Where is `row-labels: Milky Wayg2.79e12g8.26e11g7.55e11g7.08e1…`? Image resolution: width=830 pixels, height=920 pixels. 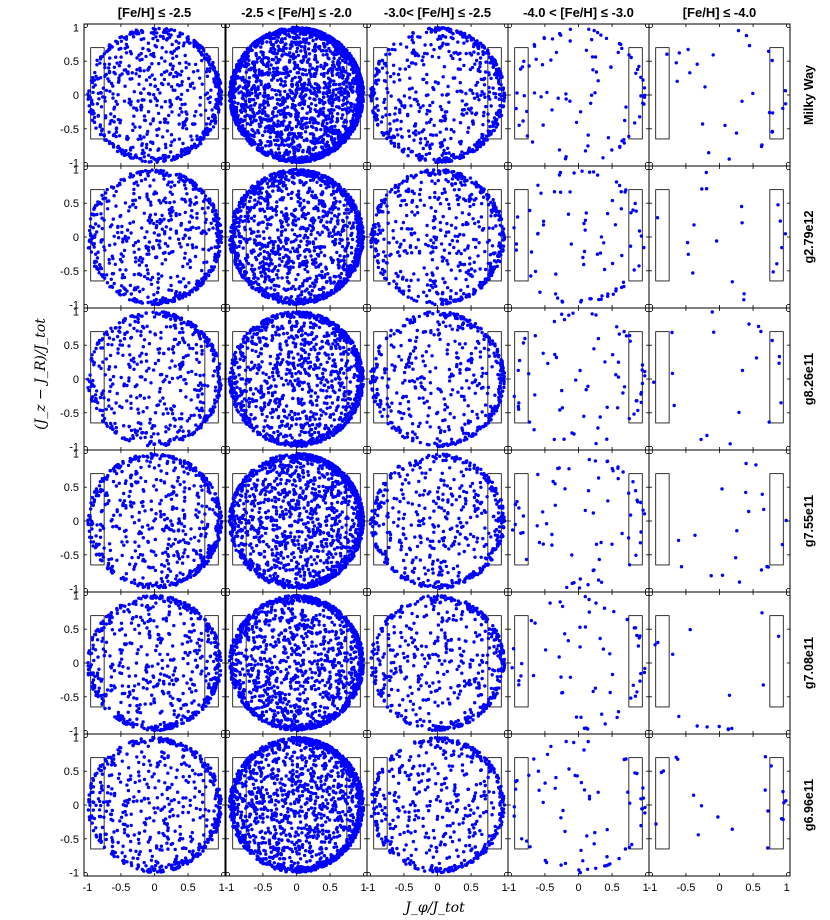 row-labels: Milky Wayg2.79e12g8.26e11g7.55e11g7.08e1… is located at coordinates (809, 448).